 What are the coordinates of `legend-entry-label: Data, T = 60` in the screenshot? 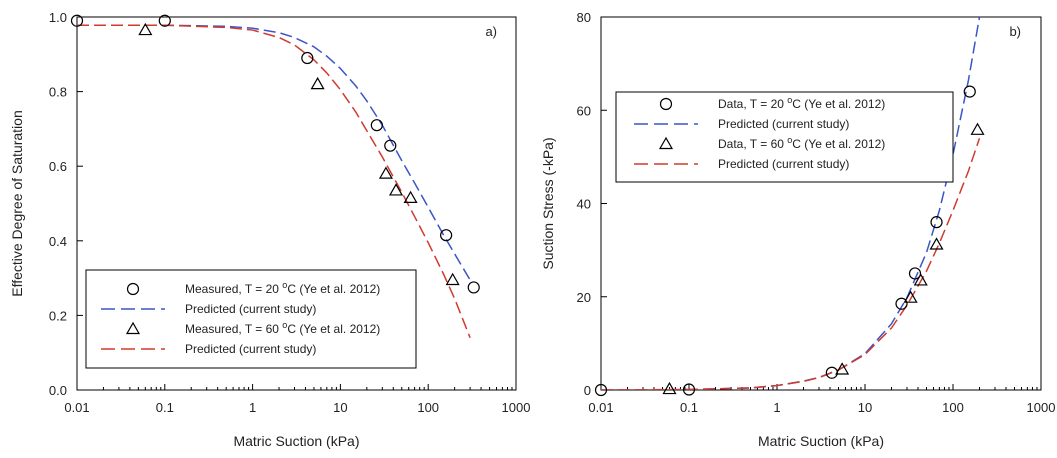 It's located at (752, 144).